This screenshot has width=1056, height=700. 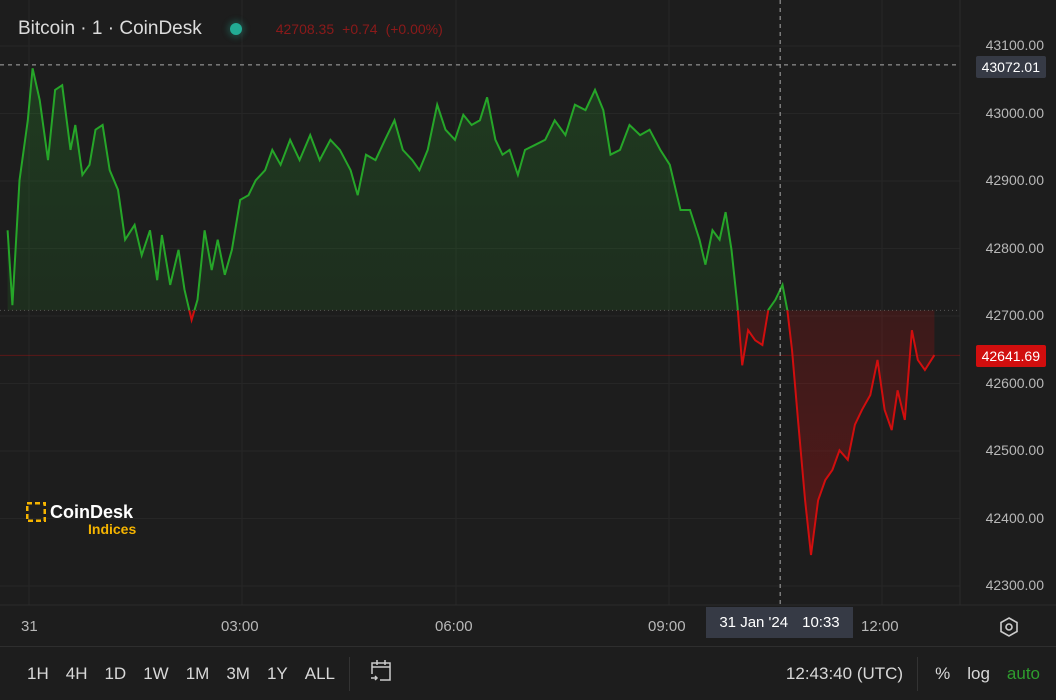 What do you see at coordinates (36, 512) in the screenshot?
I see `coindesk-logo-icon` at bounding box center [36, 512].